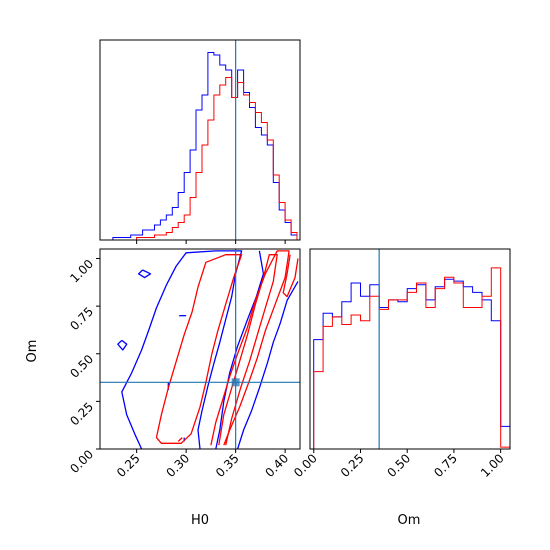 The height and width of the screenshot is (550, 550). I want to click on h0-histogram-blue-series, so click(205, 146).